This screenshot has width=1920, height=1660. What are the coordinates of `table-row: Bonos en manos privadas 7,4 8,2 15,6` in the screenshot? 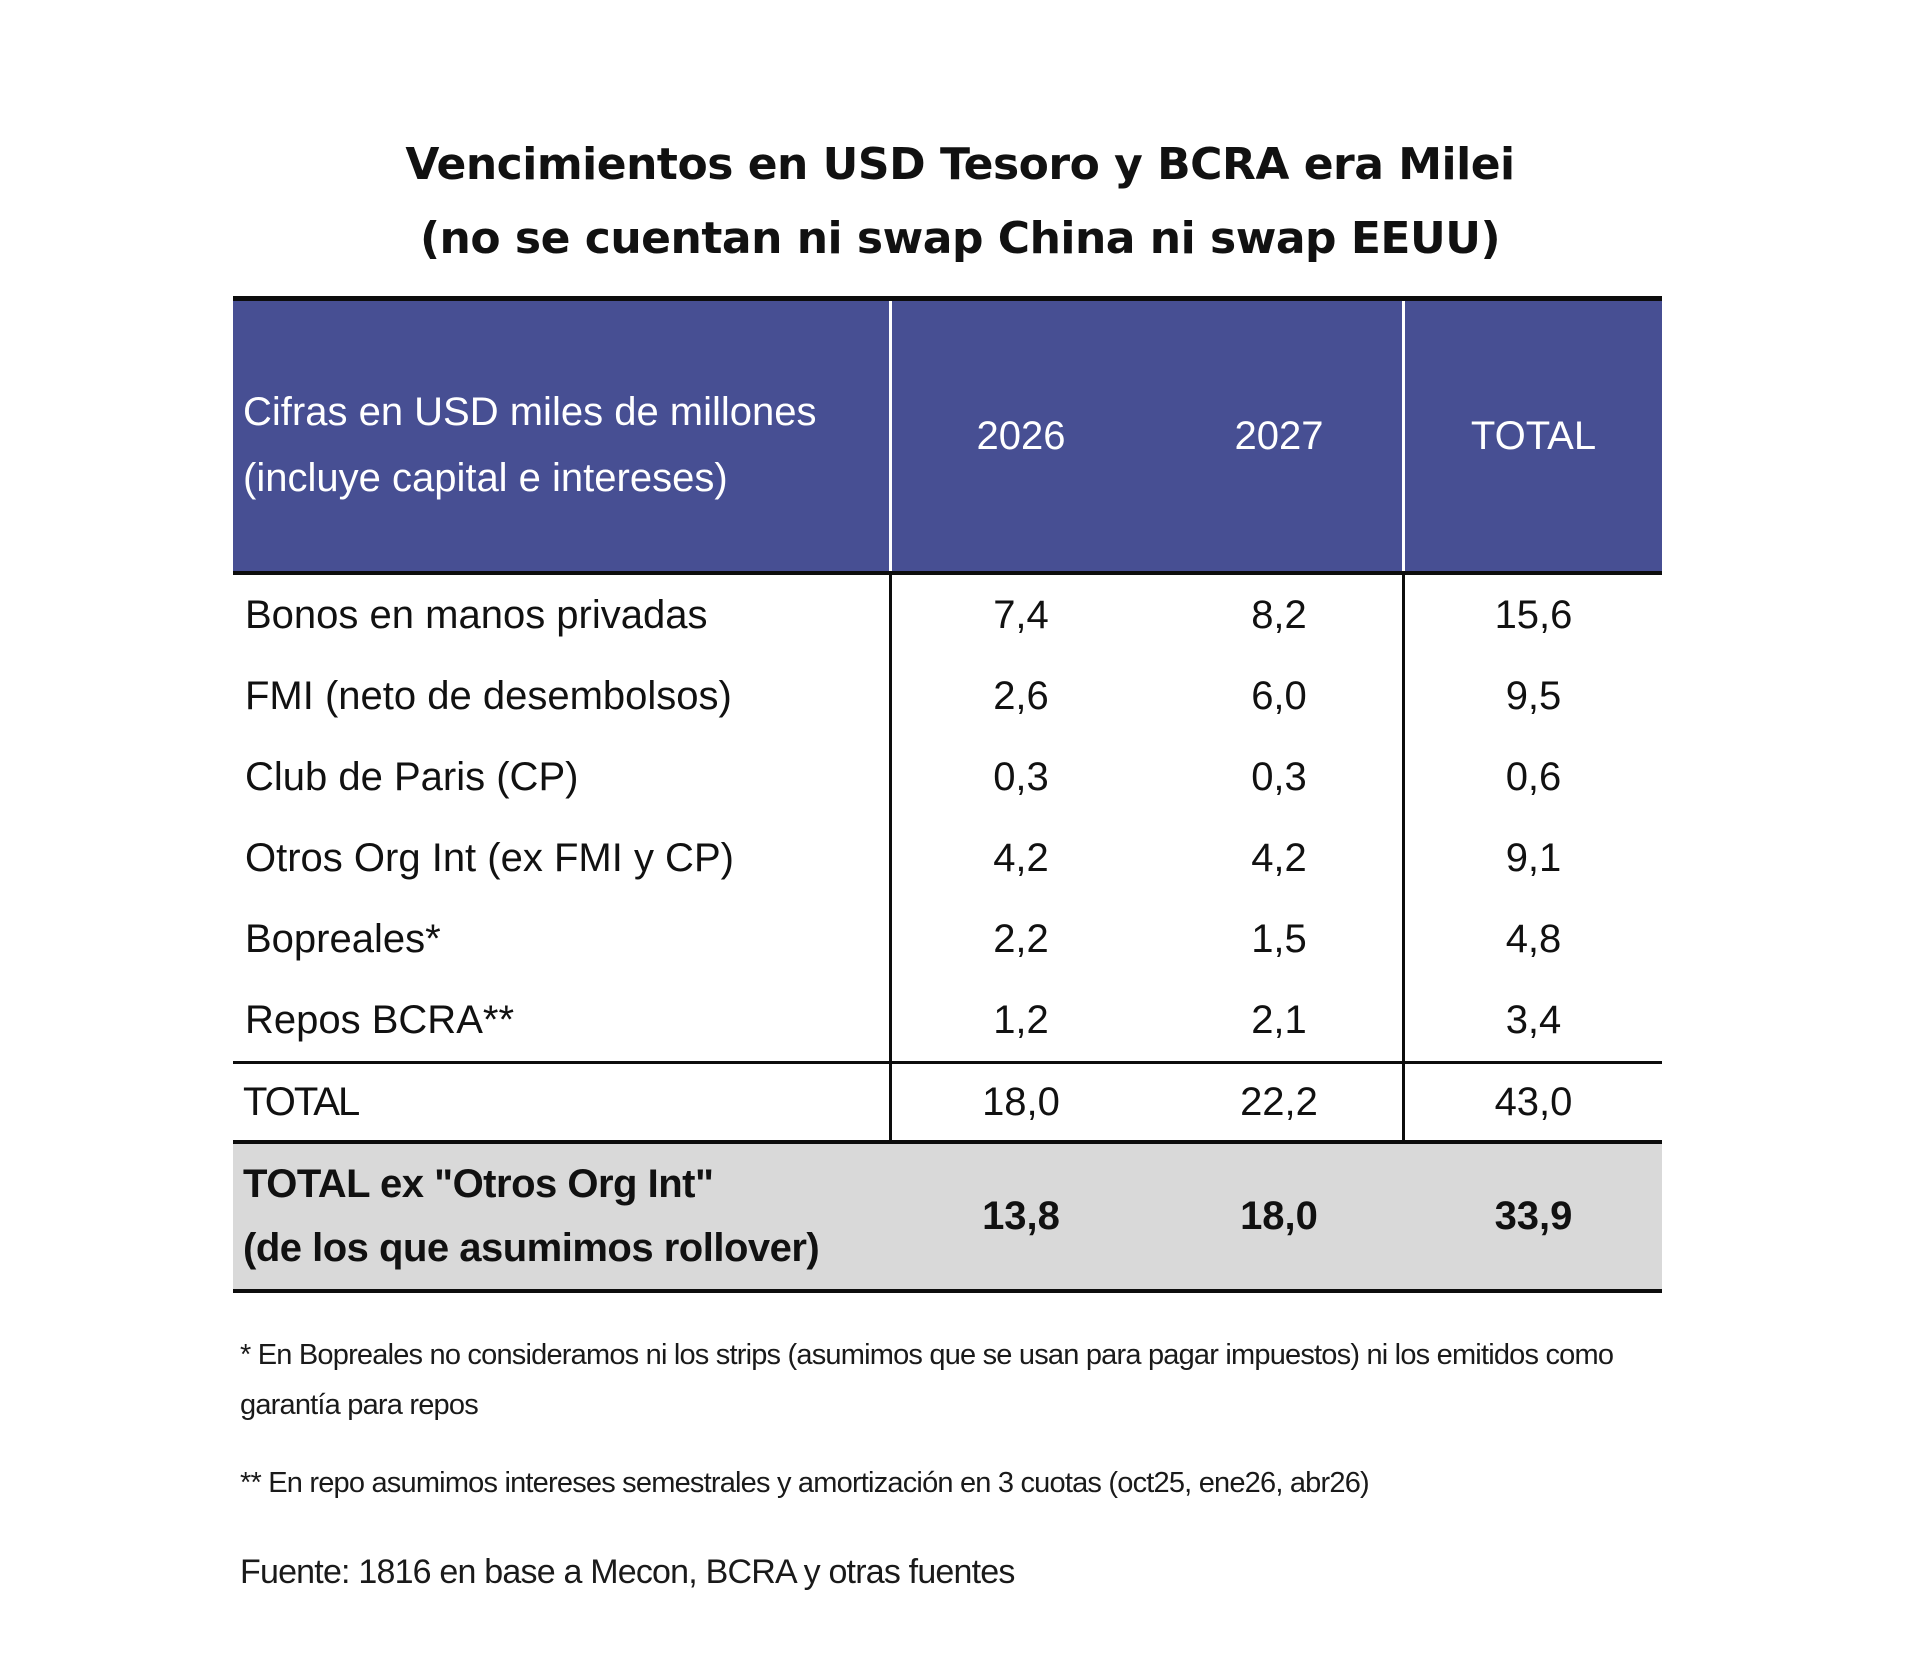 It's located at (947, 615).